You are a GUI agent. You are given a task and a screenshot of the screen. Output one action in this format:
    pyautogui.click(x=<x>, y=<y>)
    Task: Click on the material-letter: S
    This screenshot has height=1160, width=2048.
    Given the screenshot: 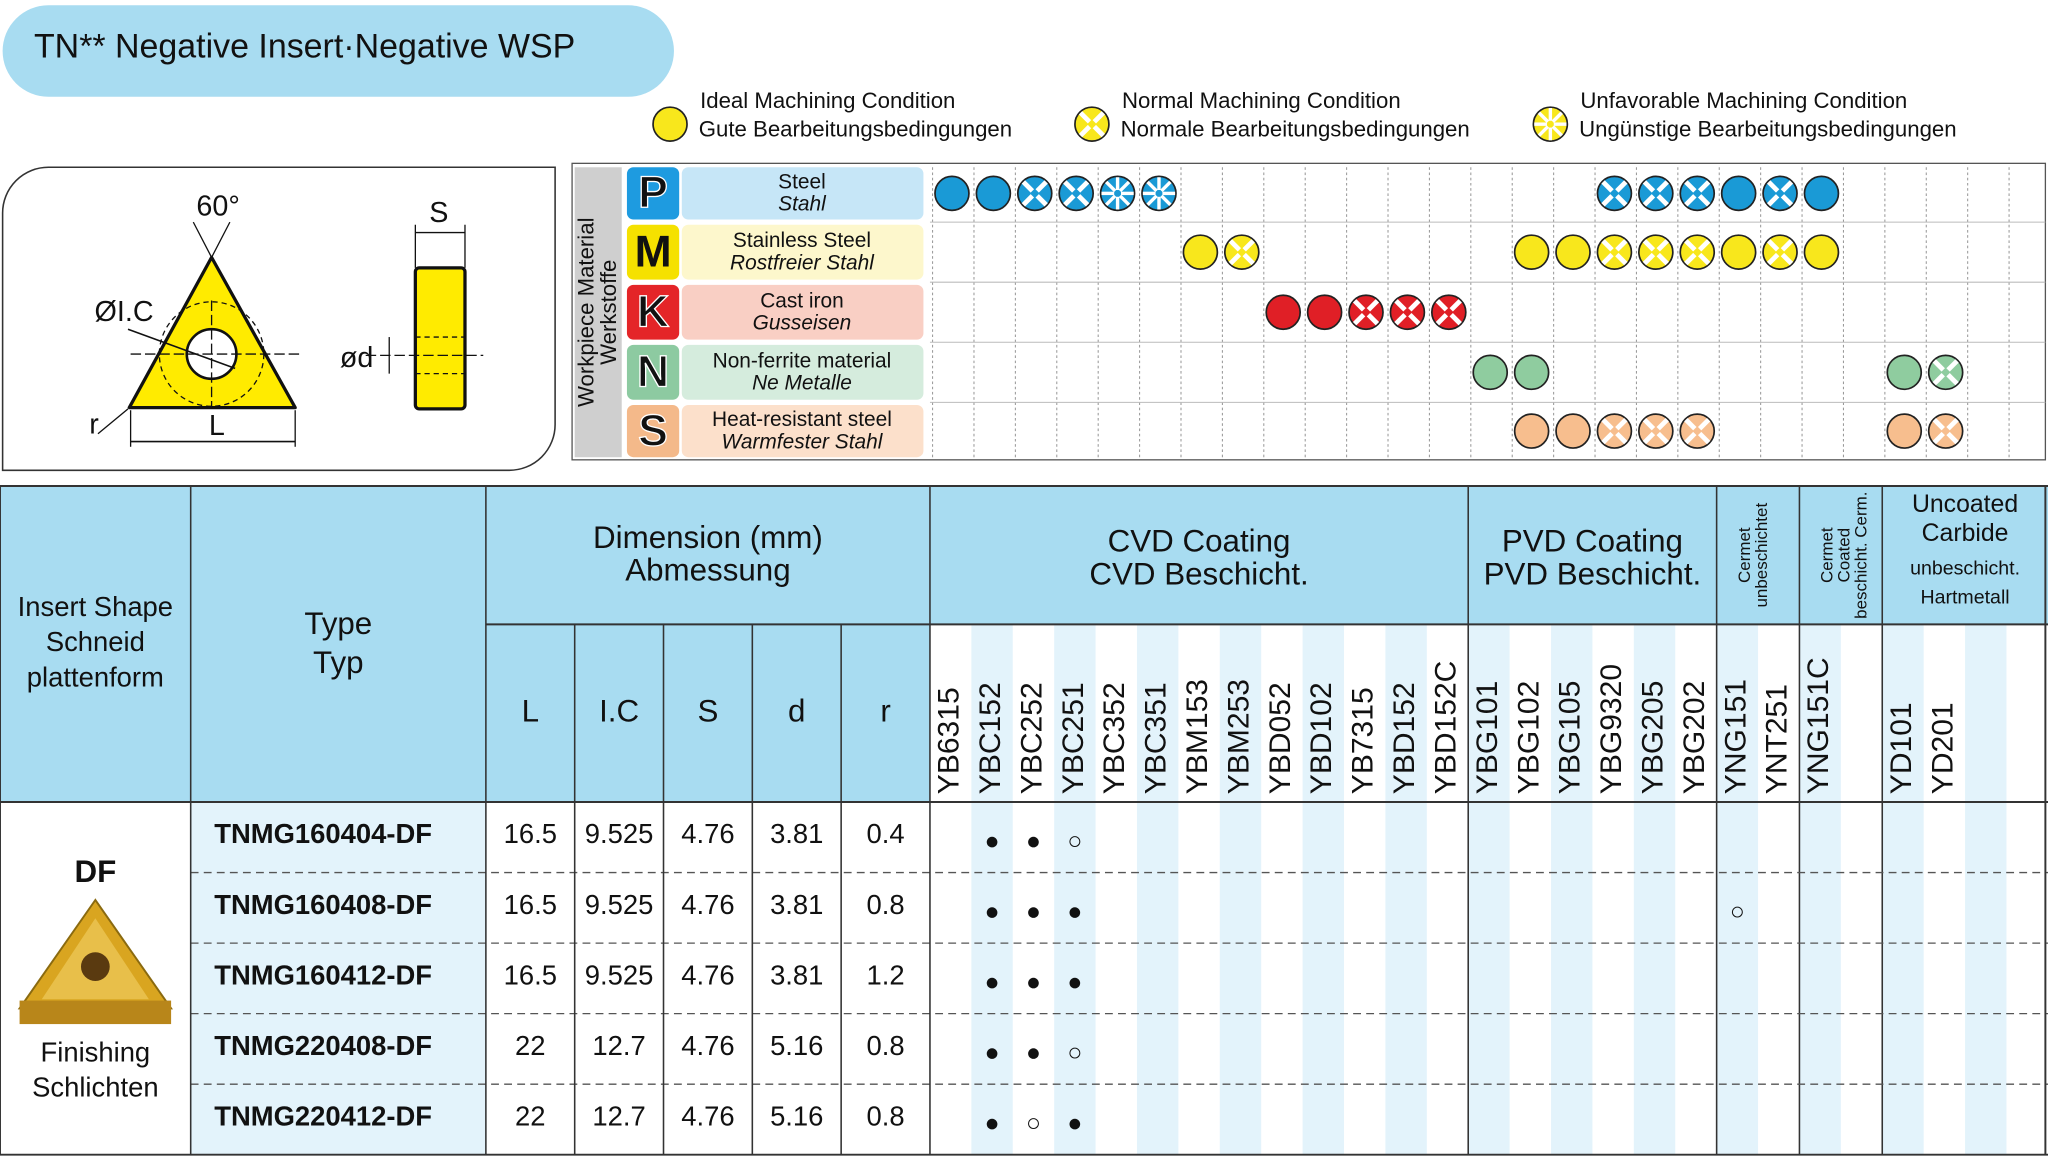 What is the action you would take?
    pyautogui.click(x=653, y=430)
    